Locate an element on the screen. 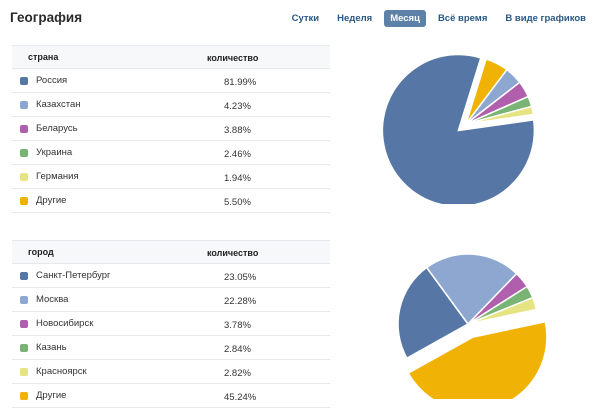  table-row: Россия 81.99% is located at coordinates (171, 81).